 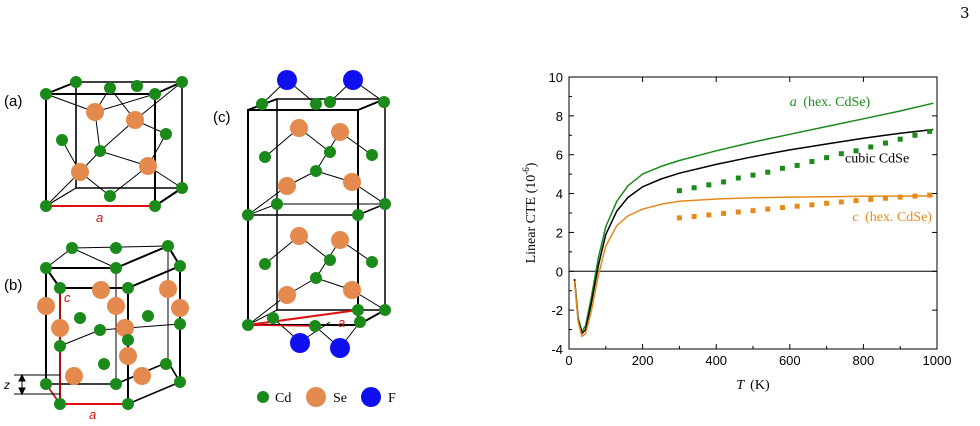 What do you see at coordinates (37, 384) in the screenshot?
I see `z-marker` at bounding box center [37, 384].